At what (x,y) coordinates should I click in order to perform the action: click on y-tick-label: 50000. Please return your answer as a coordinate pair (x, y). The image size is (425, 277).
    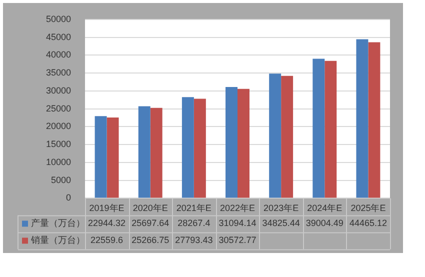
    Looking at the image, I should click on (58, 19).